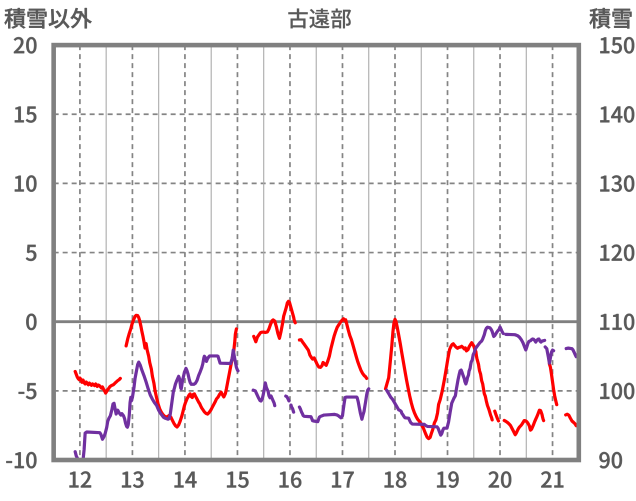  Describe the element at coordinates (610, 18) in the screenshot. I see `right-axis-title` at that location.